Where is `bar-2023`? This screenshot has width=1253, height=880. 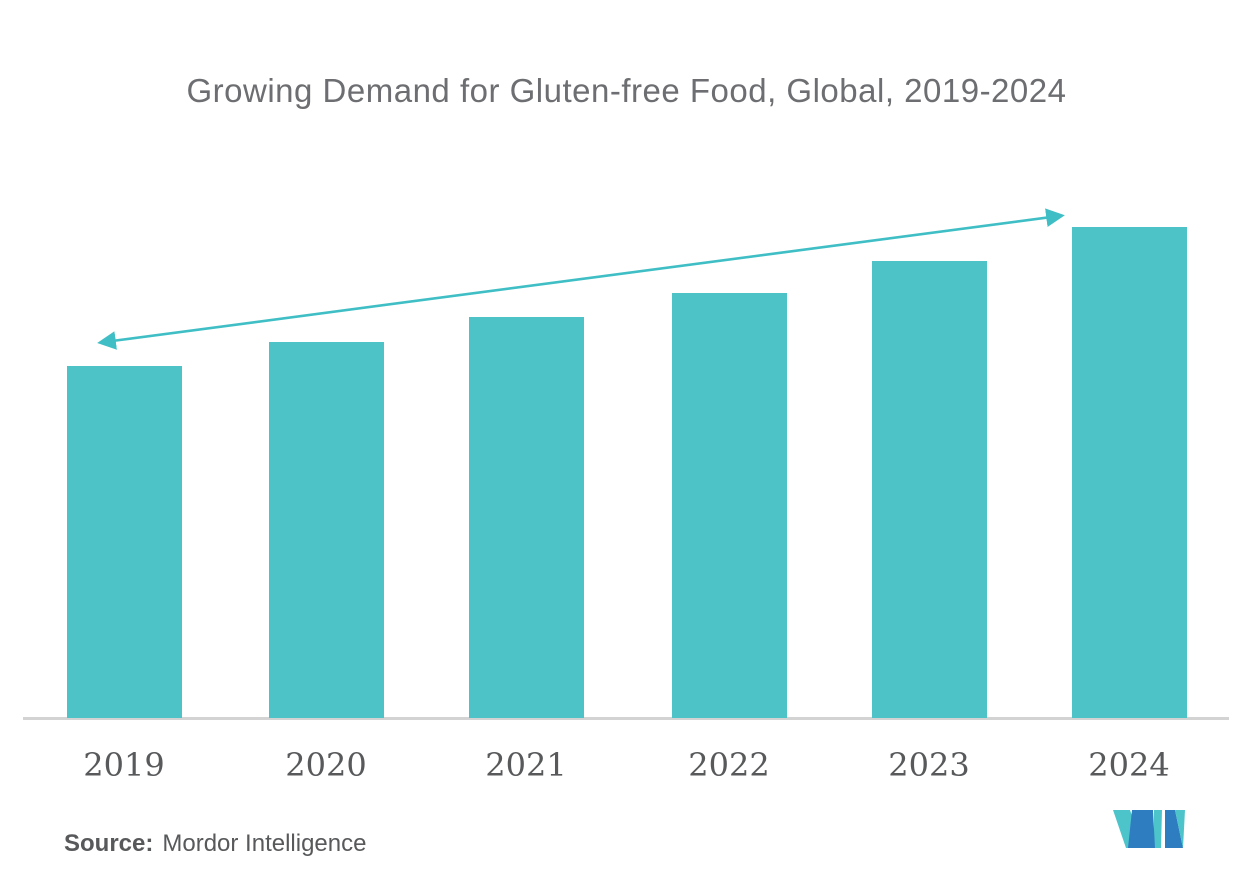 bar-2023 is located at coordinates (929, 489).